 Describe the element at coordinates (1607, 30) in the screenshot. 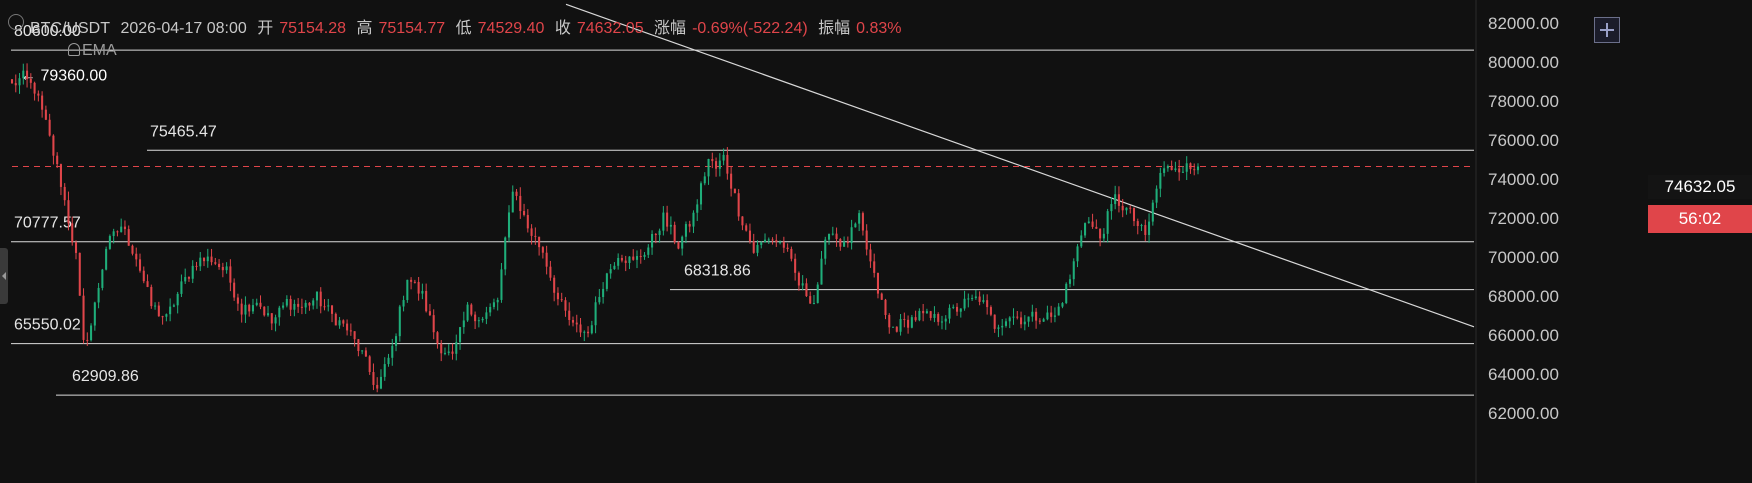

I see `fullscreen-button` at that location.